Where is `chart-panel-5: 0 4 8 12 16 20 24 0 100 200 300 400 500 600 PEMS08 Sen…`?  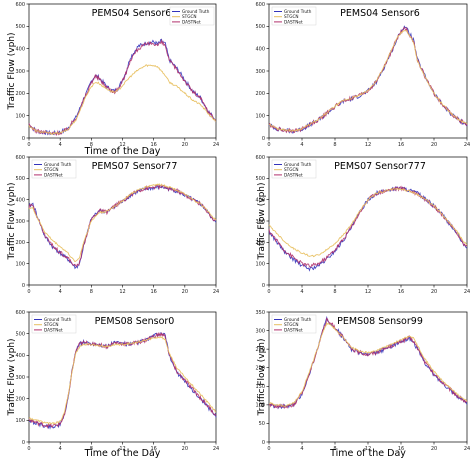 chart-panel-5: 0 4 8 12 16 20 24 0 100 200 300 400 500 600 PEMS08 Sen… is located at coordinates (113, 384).